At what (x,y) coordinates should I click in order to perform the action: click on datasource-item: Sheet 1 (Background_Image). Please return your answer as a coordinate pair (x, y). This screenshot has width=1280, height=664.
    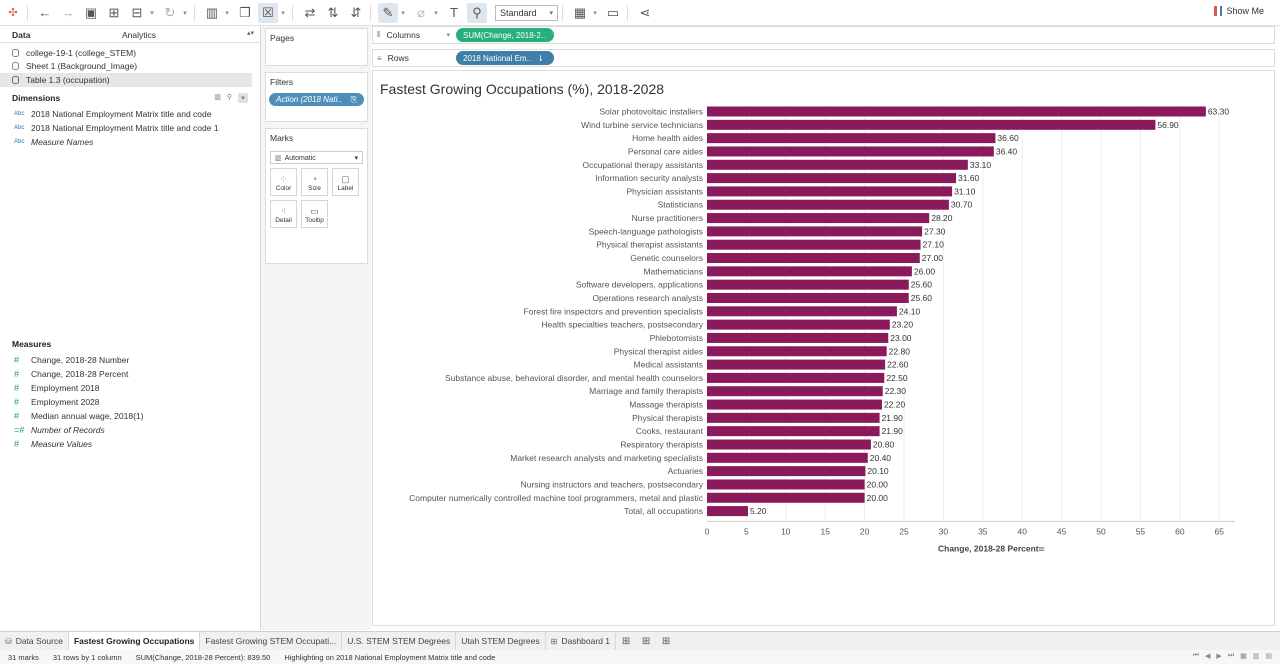
    Looking at the image, I should click on (130, 67).